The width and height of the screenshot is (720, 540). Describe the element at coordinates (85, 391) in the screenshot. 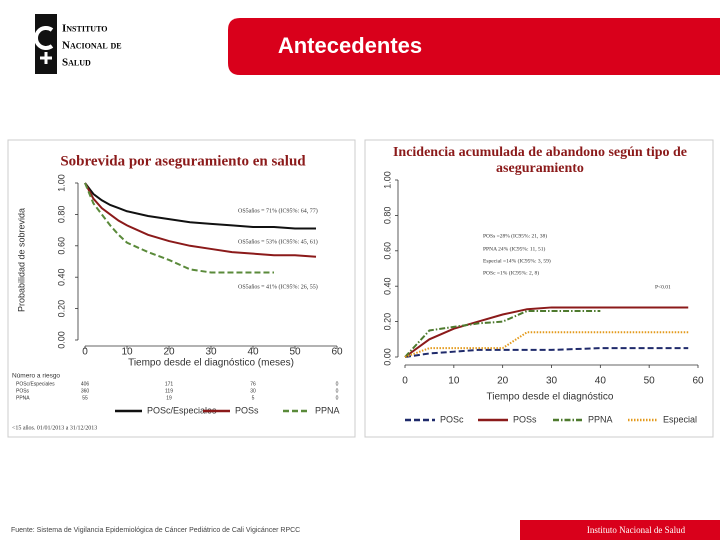

I see `risk-value: 360` at that location.